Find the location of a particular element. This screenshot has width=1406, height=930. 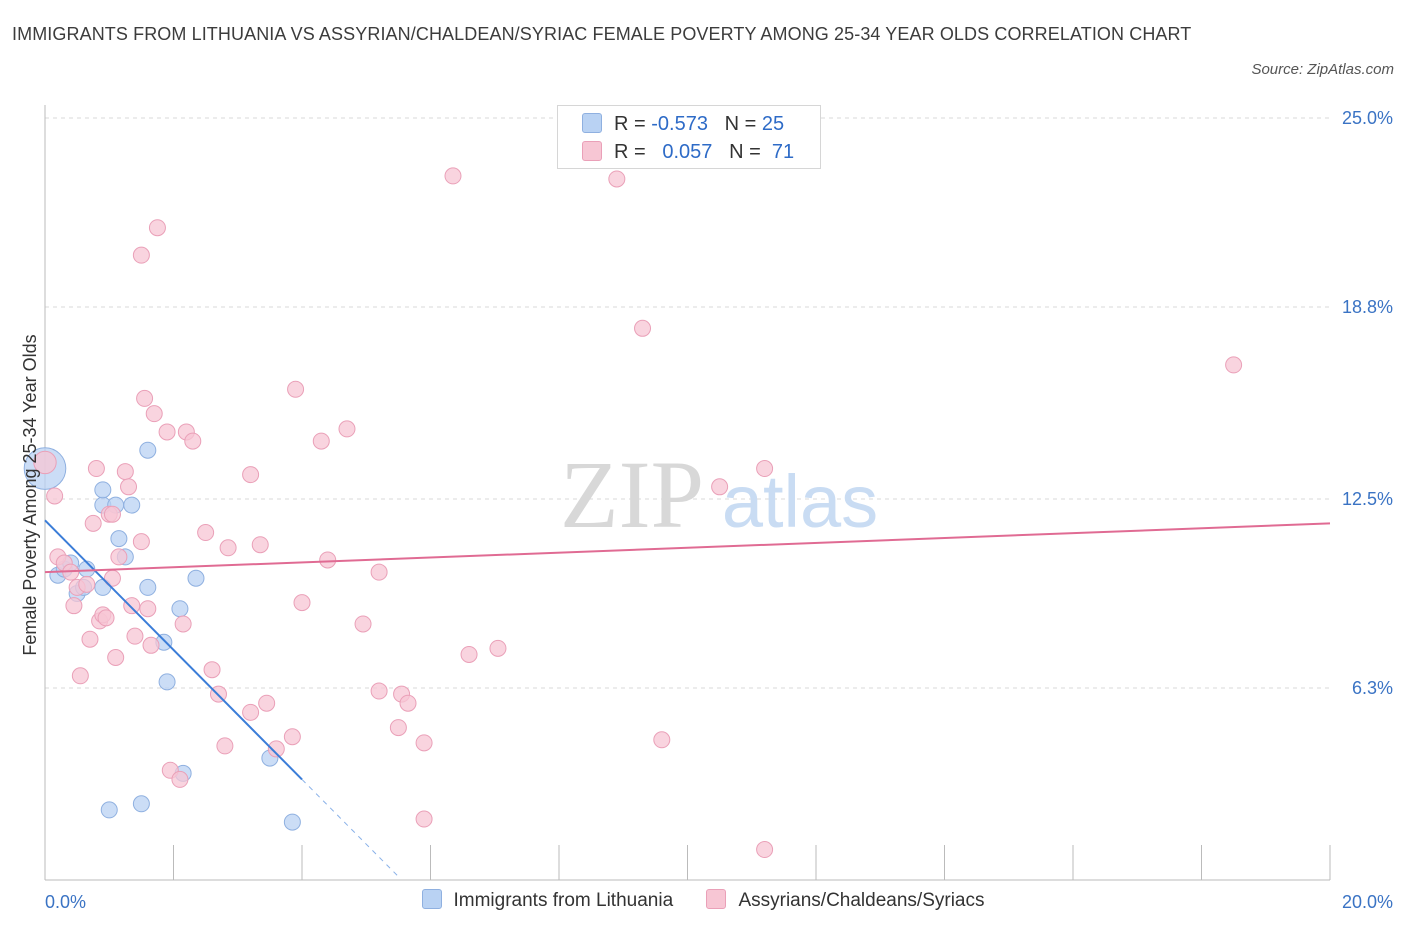

y-tick-label: 12.5% is located at coordinates (1367, 499).